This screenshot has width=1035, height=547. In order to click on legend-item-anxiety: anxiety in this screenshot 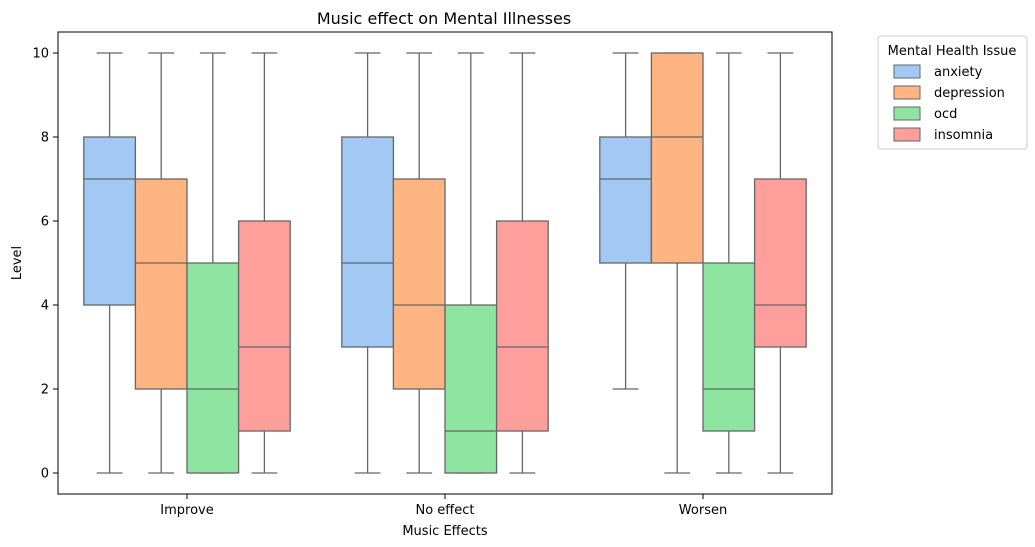, I will do `click(938, 72)`.